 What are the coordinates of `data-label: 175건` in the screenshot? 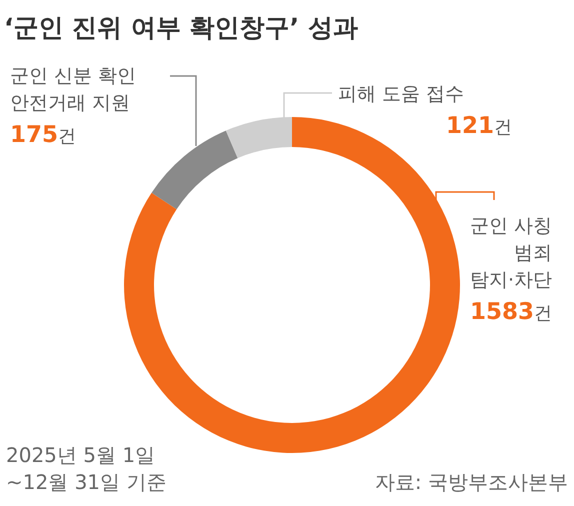 It's located at (43, 135).